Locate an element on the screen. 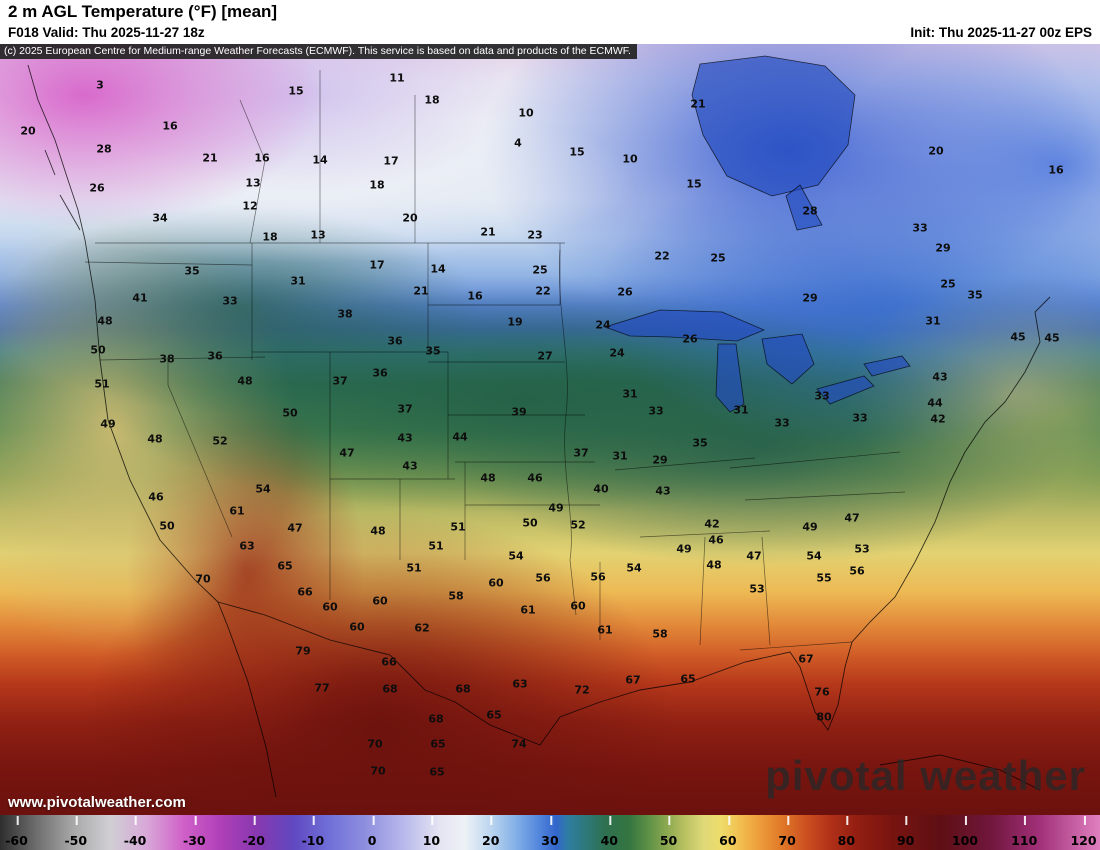  lake-superior is located at coordinates (684, 325).